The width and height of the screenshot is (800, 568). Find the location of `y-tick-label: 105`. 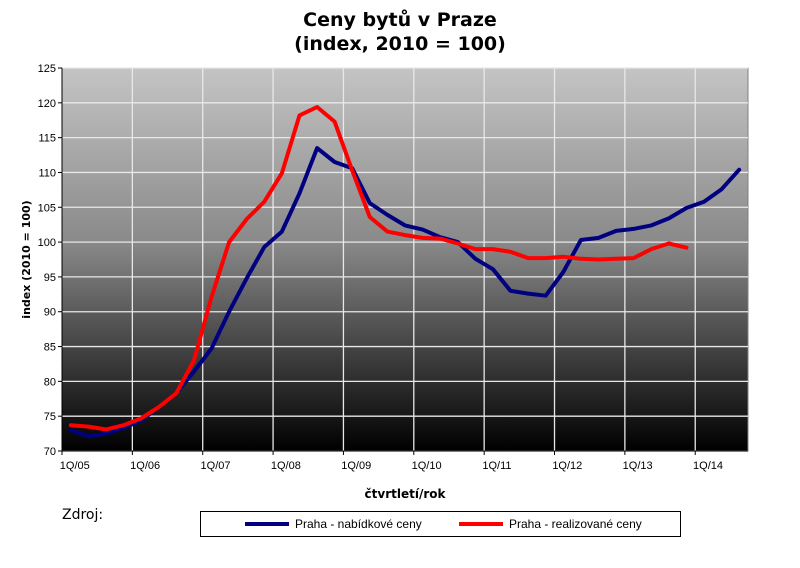

y-tick-label: 105 is located at coordinates (47, 208).